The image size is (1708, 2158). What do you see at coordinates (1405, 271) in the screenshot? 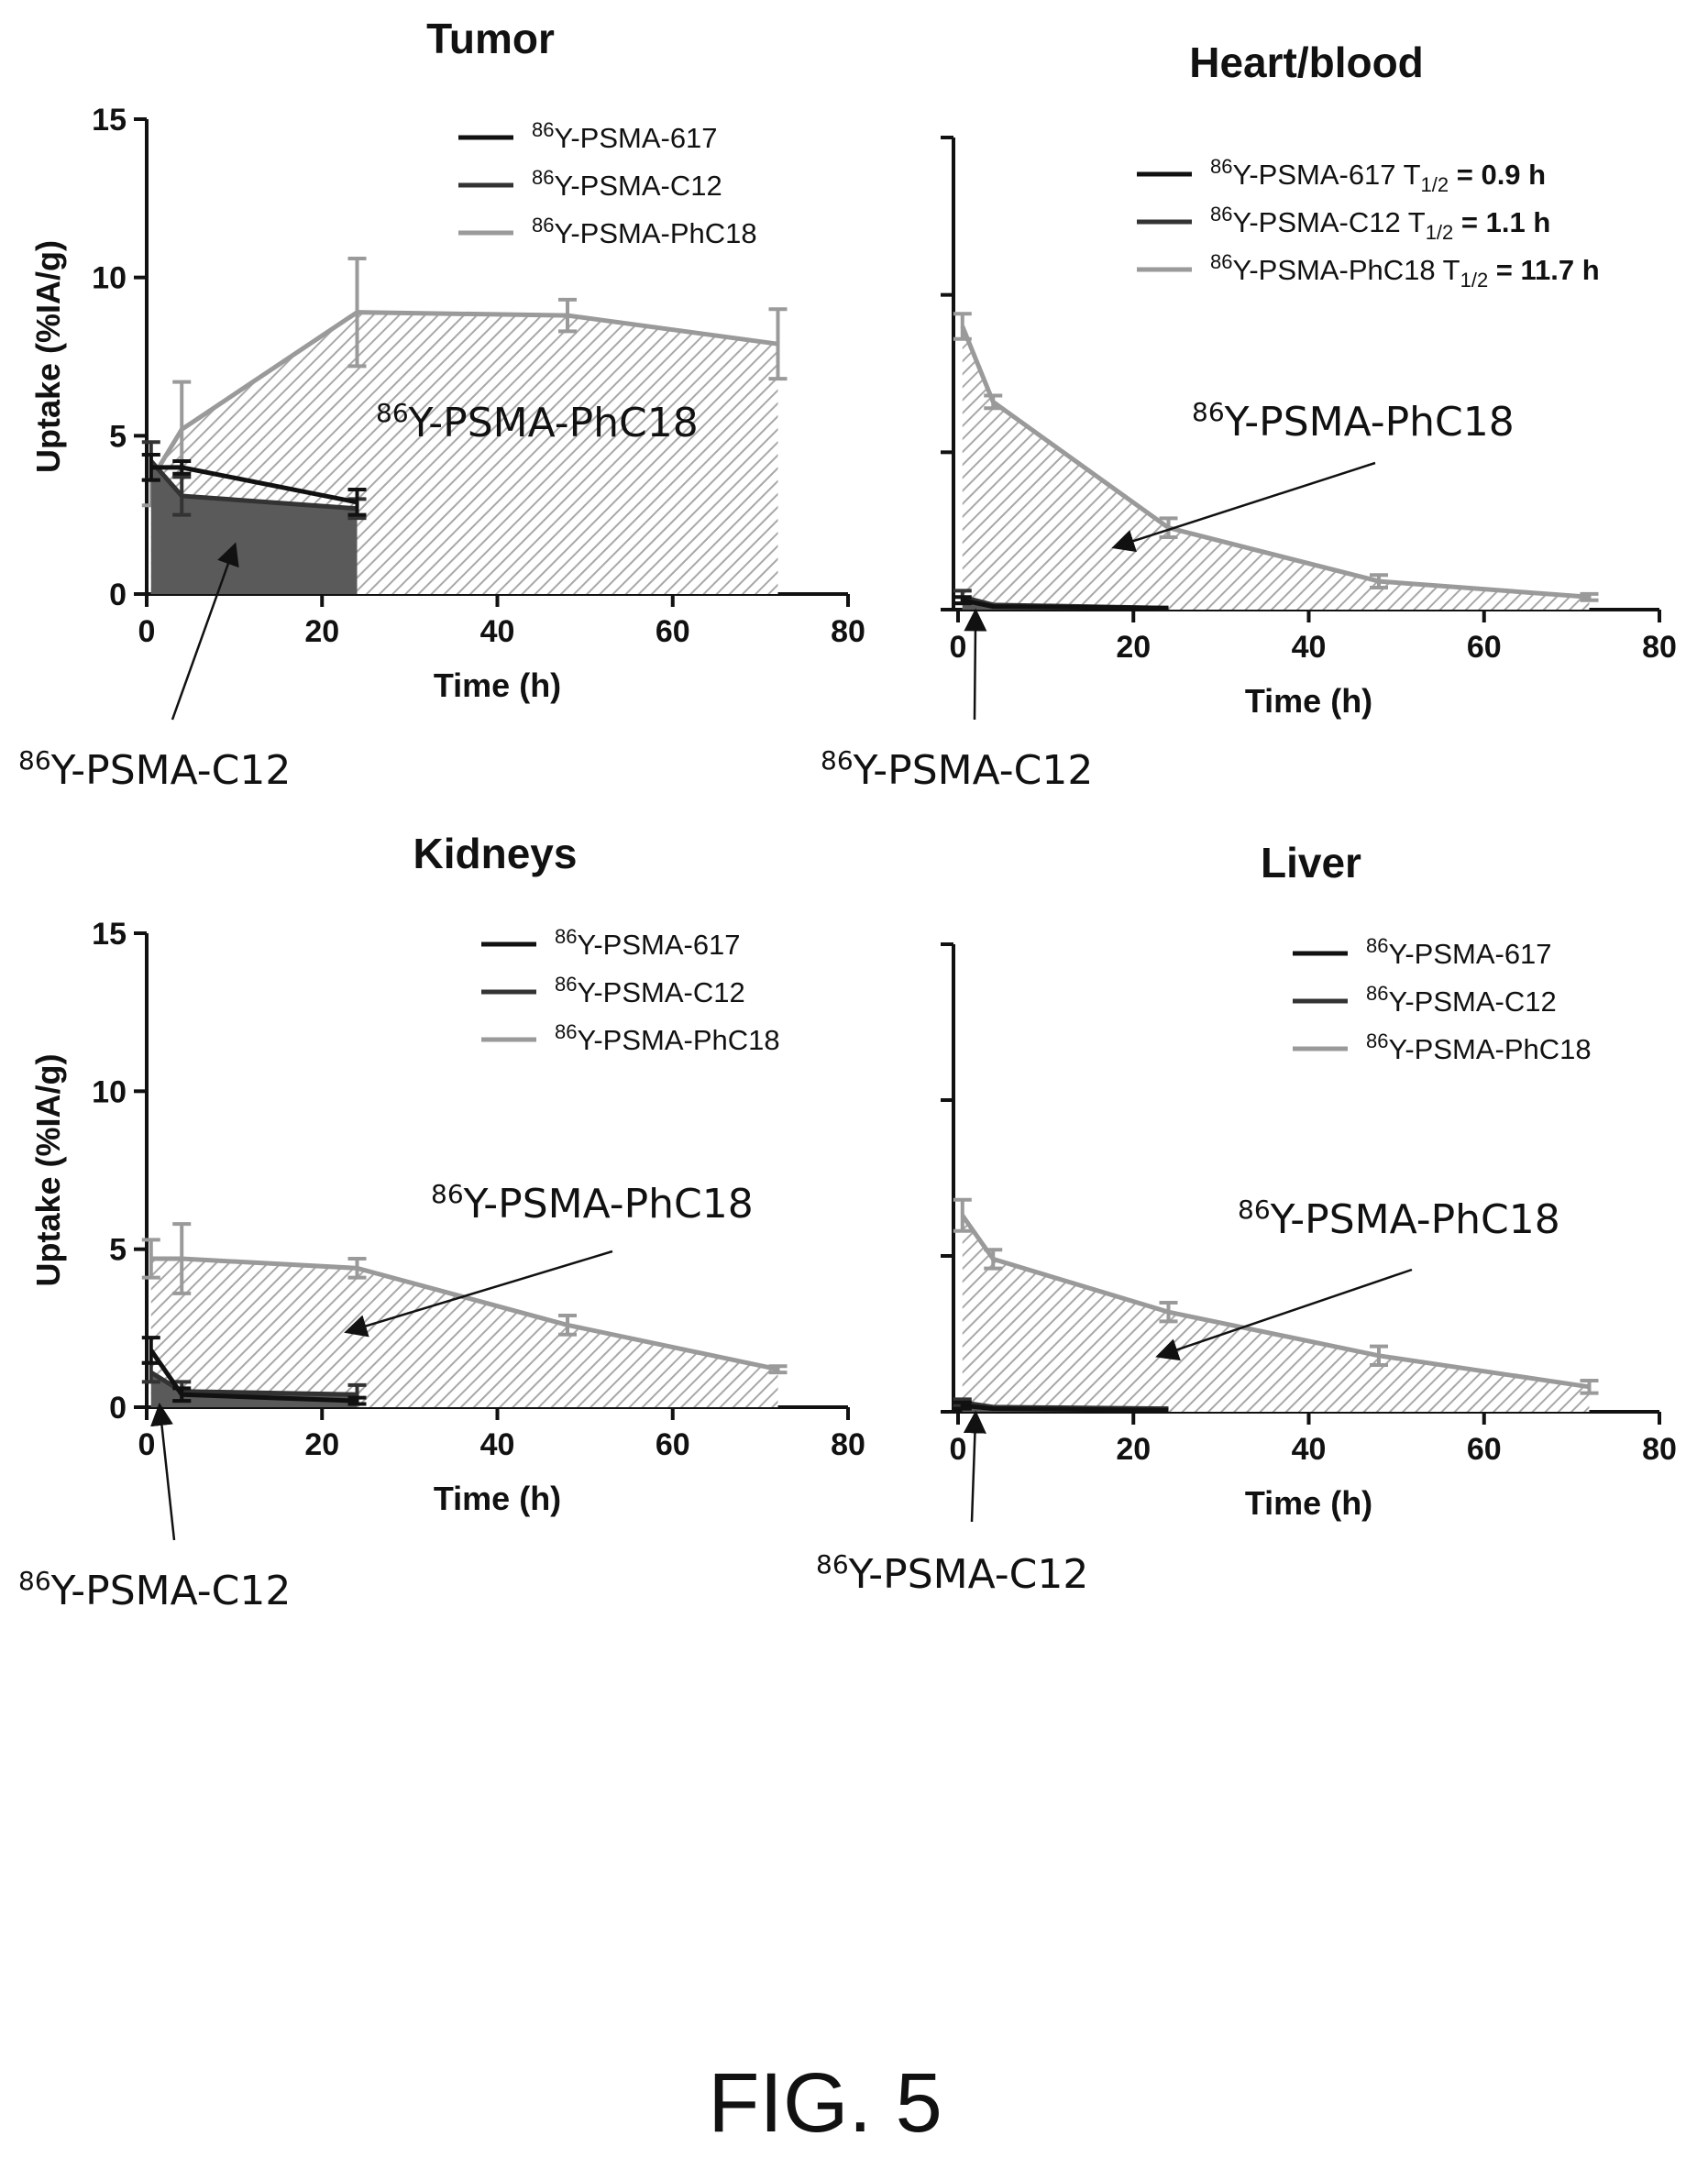
I see `legend-entry: 86Y-PSMA-PhC18 T1/2 = 11.7 h` at bounding box center [1405, 271].